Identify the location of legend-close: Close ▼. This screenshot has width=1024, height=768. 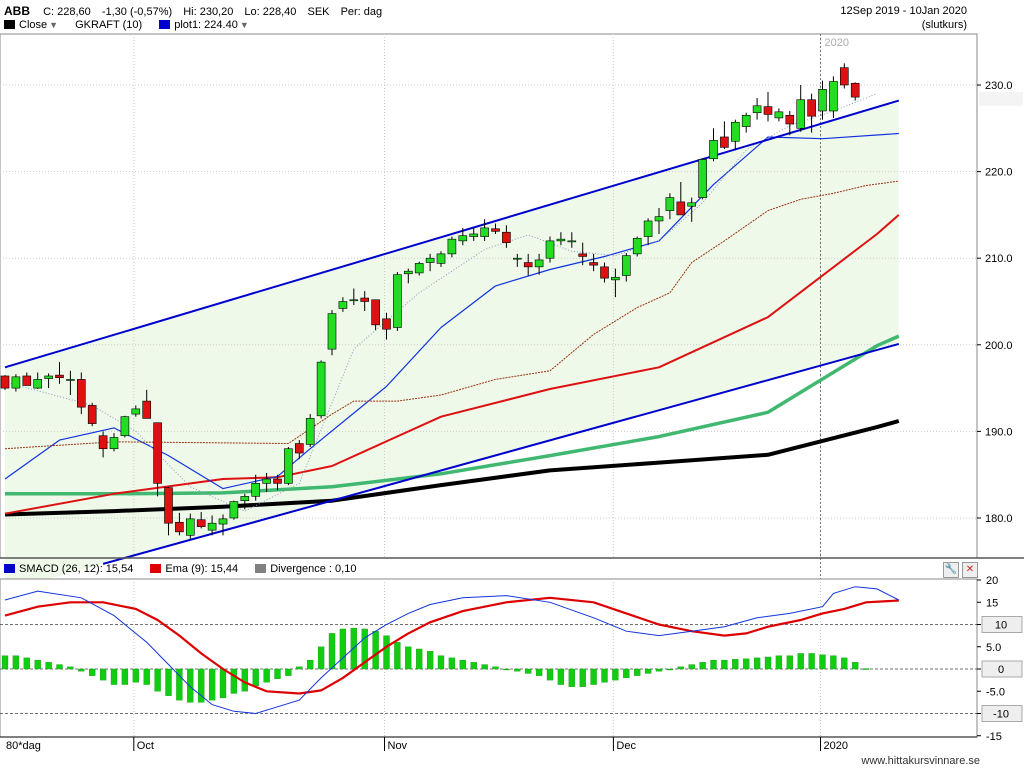
(31, 25).